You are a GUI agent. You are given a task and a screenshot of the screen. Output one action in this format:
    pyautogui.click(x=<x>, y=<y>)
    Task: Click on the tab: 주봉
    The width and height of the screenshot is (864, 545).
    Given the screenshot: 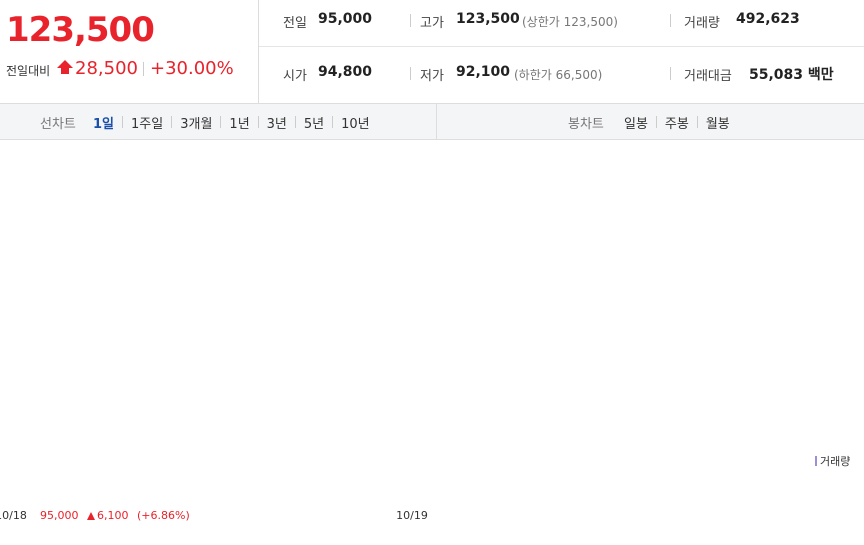 What is the action you would take?
    pyautogui.click(x=676, y=124)
    